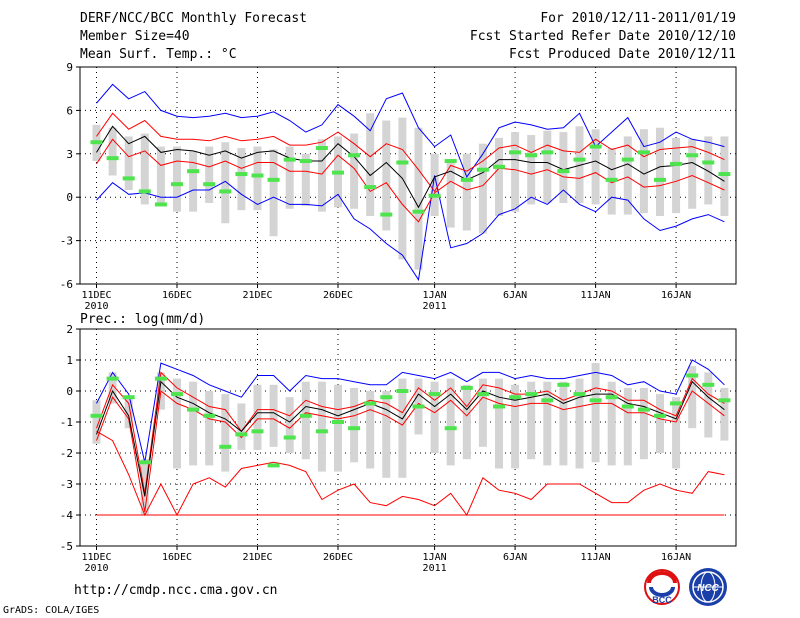  I want to click on x-tick-label: 11JAN, so click(596, 295).